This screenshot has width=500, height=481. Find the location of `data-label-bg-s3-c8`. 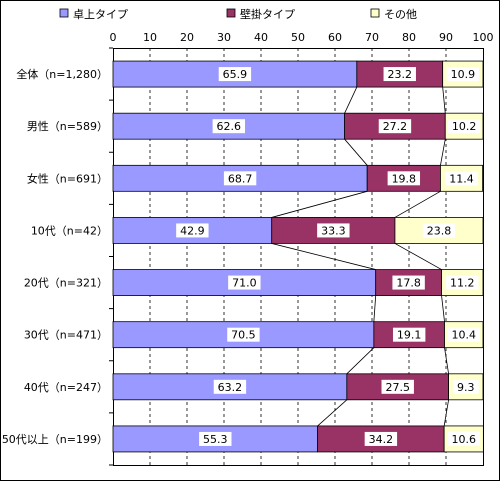

data-label-bg-s3-c8 is located at coordinates (463, 438).